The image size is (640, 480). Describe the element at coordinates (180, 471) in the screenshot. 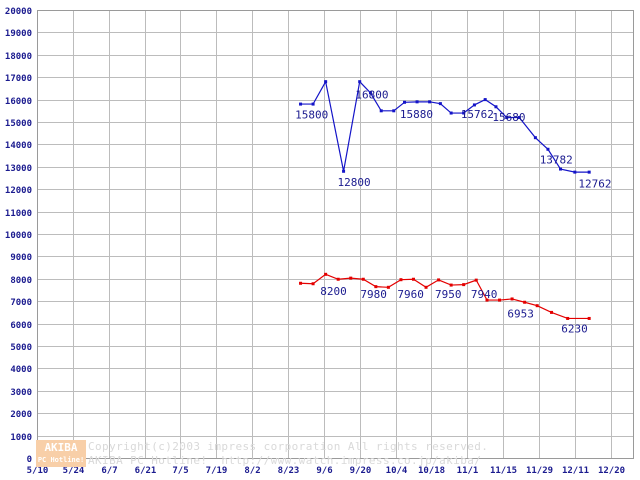

I see `x-axis-tick-label: 7/5` at that location.